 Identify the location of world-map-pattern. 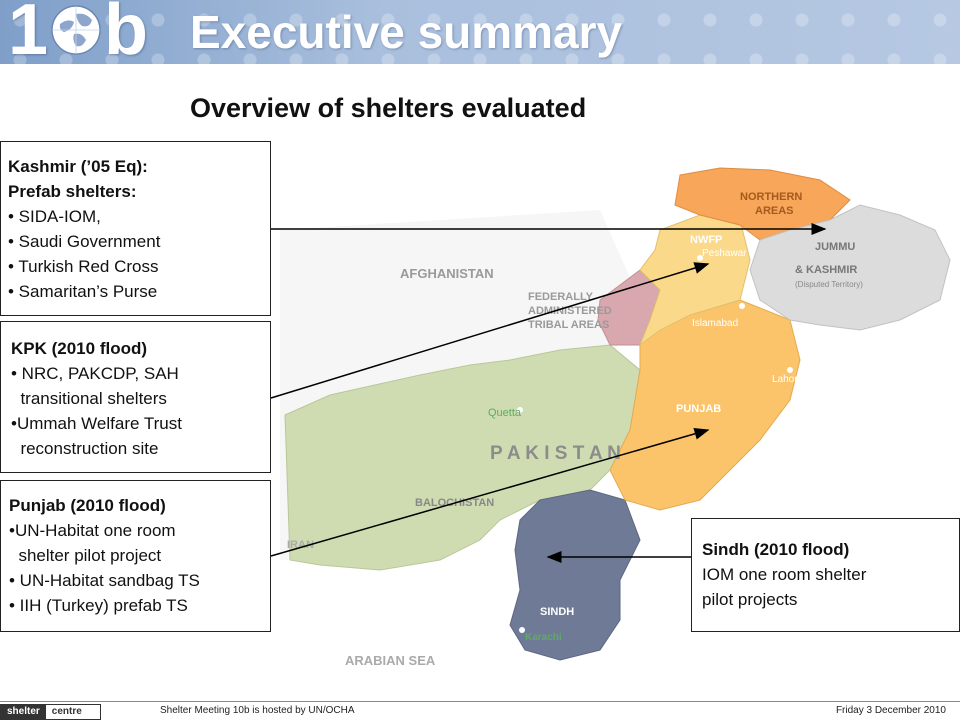
(480, 32).